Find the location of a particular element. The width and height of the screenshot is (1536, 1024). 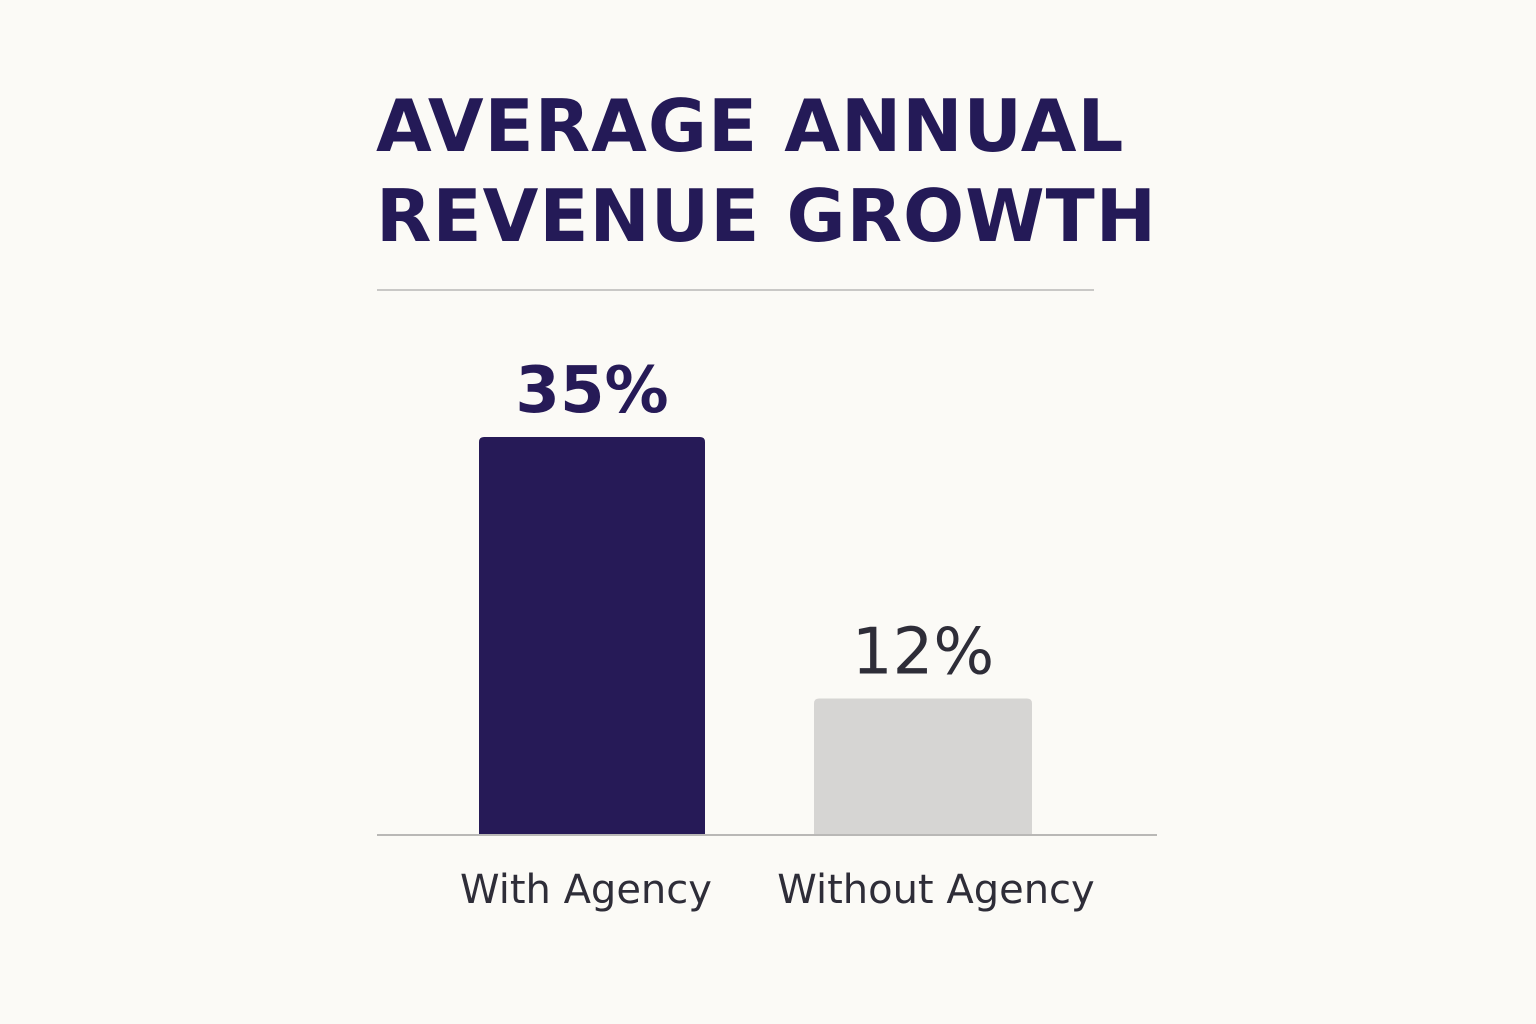

bar-without-agency is located at coordinates (923, 766).